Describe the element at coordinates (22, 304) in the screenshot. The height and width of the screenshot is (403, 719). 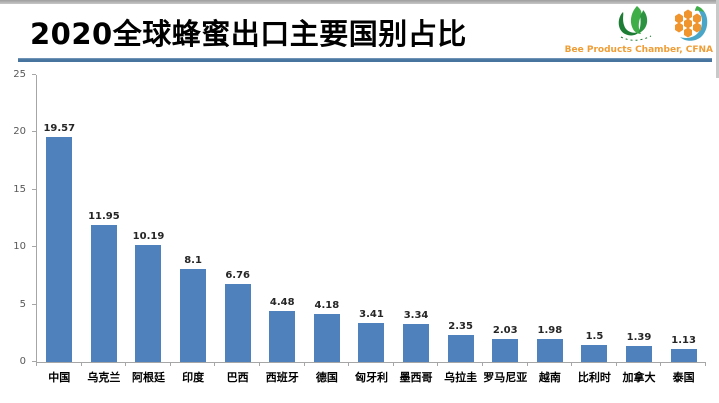
I see `y-axis-label: 5` at that location.